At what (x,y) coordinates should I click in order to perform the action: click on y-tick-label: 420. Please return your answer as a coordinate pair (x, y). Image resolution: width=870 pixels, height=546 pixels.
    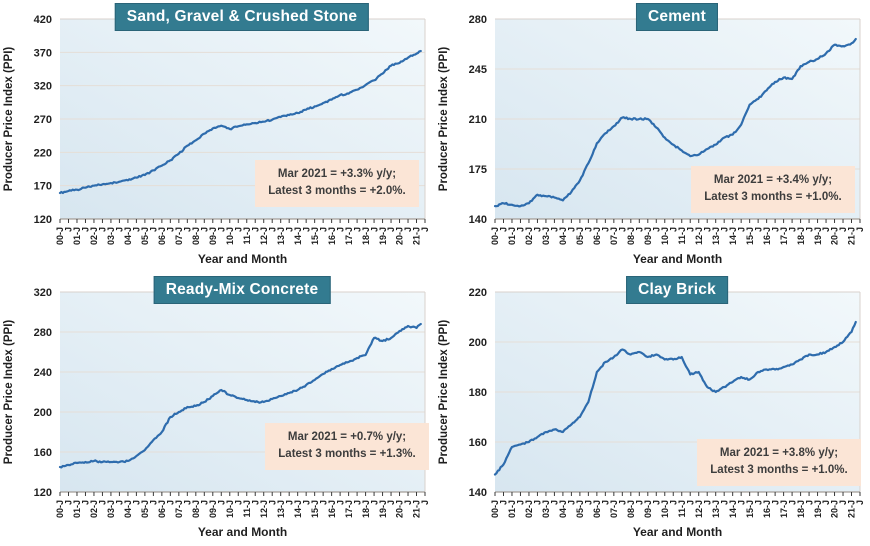
    Looking at the image, I should click on (43, 20).